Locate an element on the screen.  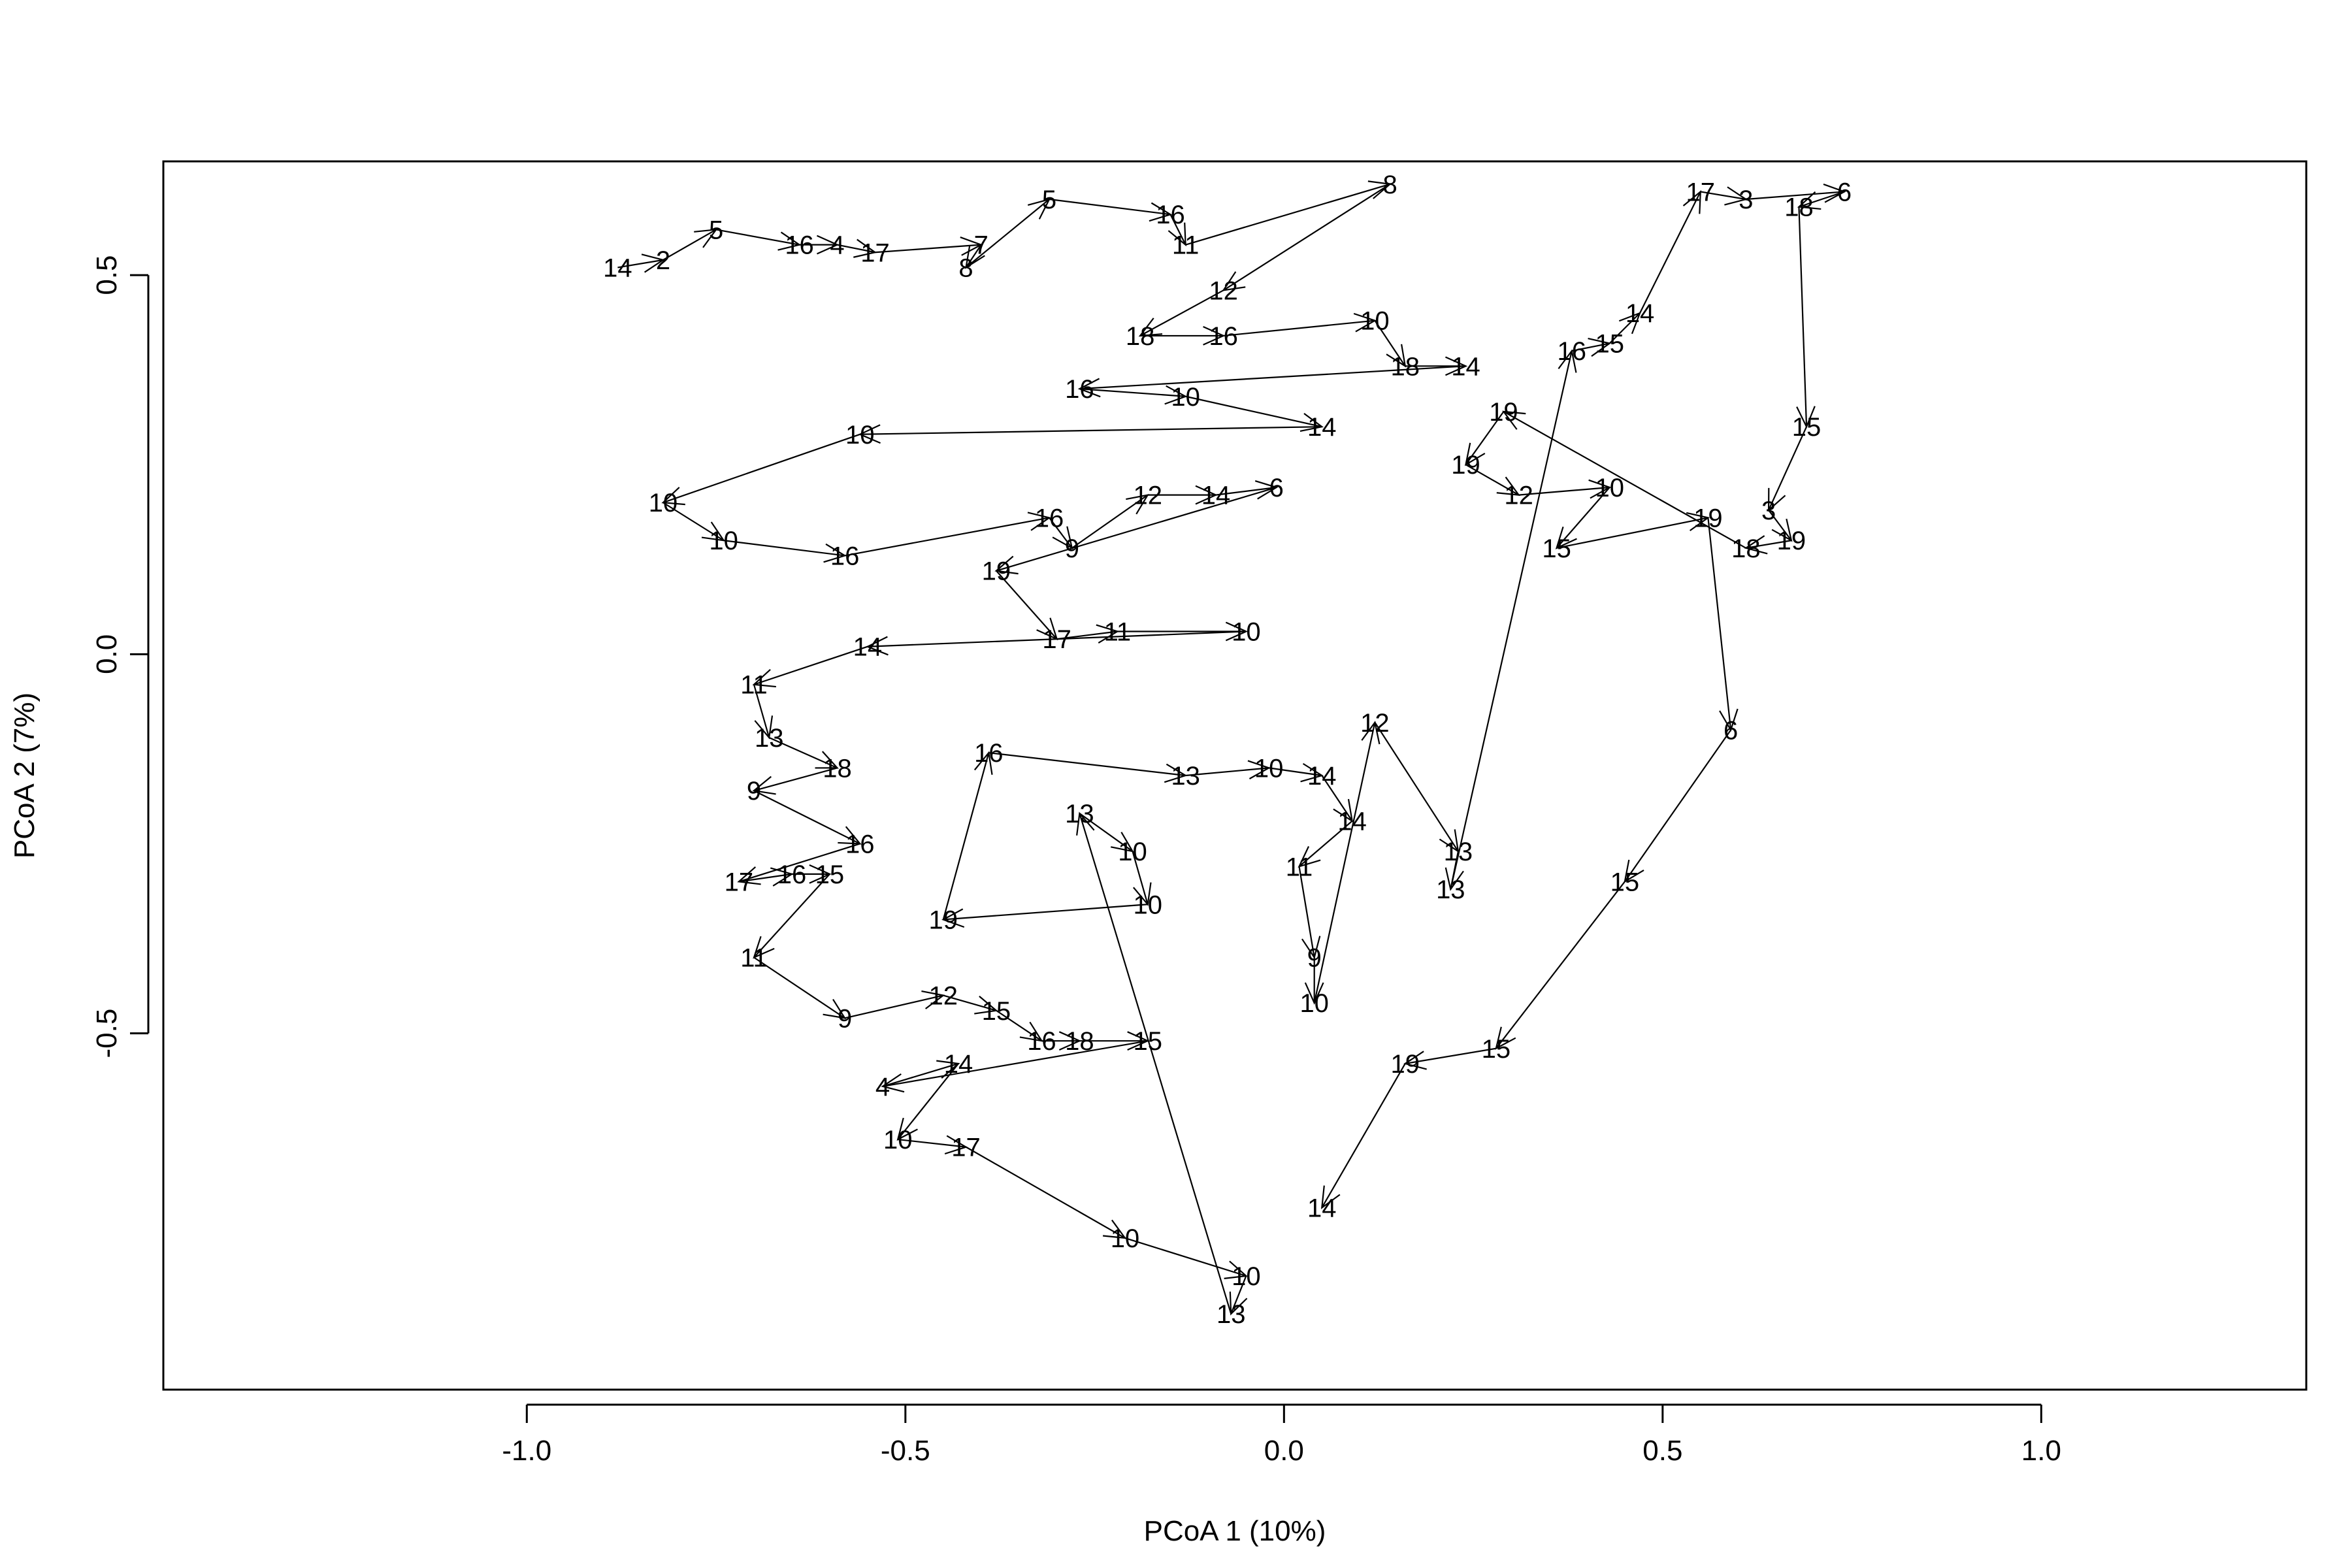
x-tick-label: 0.5 is located at coordinates (1662, 1451).